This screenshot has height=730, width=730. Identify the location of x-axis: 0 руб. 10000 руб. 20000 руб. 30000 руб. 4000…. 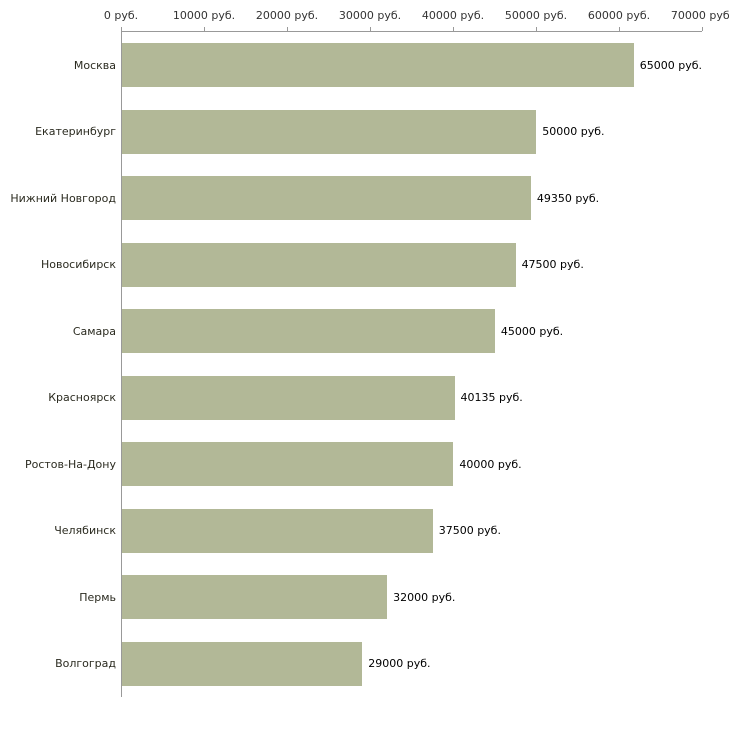
(417, 15).